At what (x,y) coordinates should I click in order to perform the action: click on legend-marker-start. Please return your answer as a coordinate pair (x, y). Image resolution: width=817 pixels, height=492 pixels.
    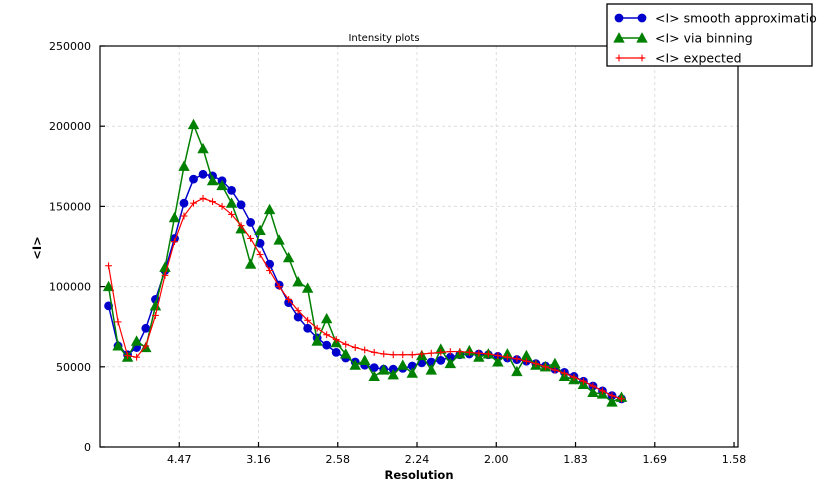
    Looking at the image, I should click on (619, 58).